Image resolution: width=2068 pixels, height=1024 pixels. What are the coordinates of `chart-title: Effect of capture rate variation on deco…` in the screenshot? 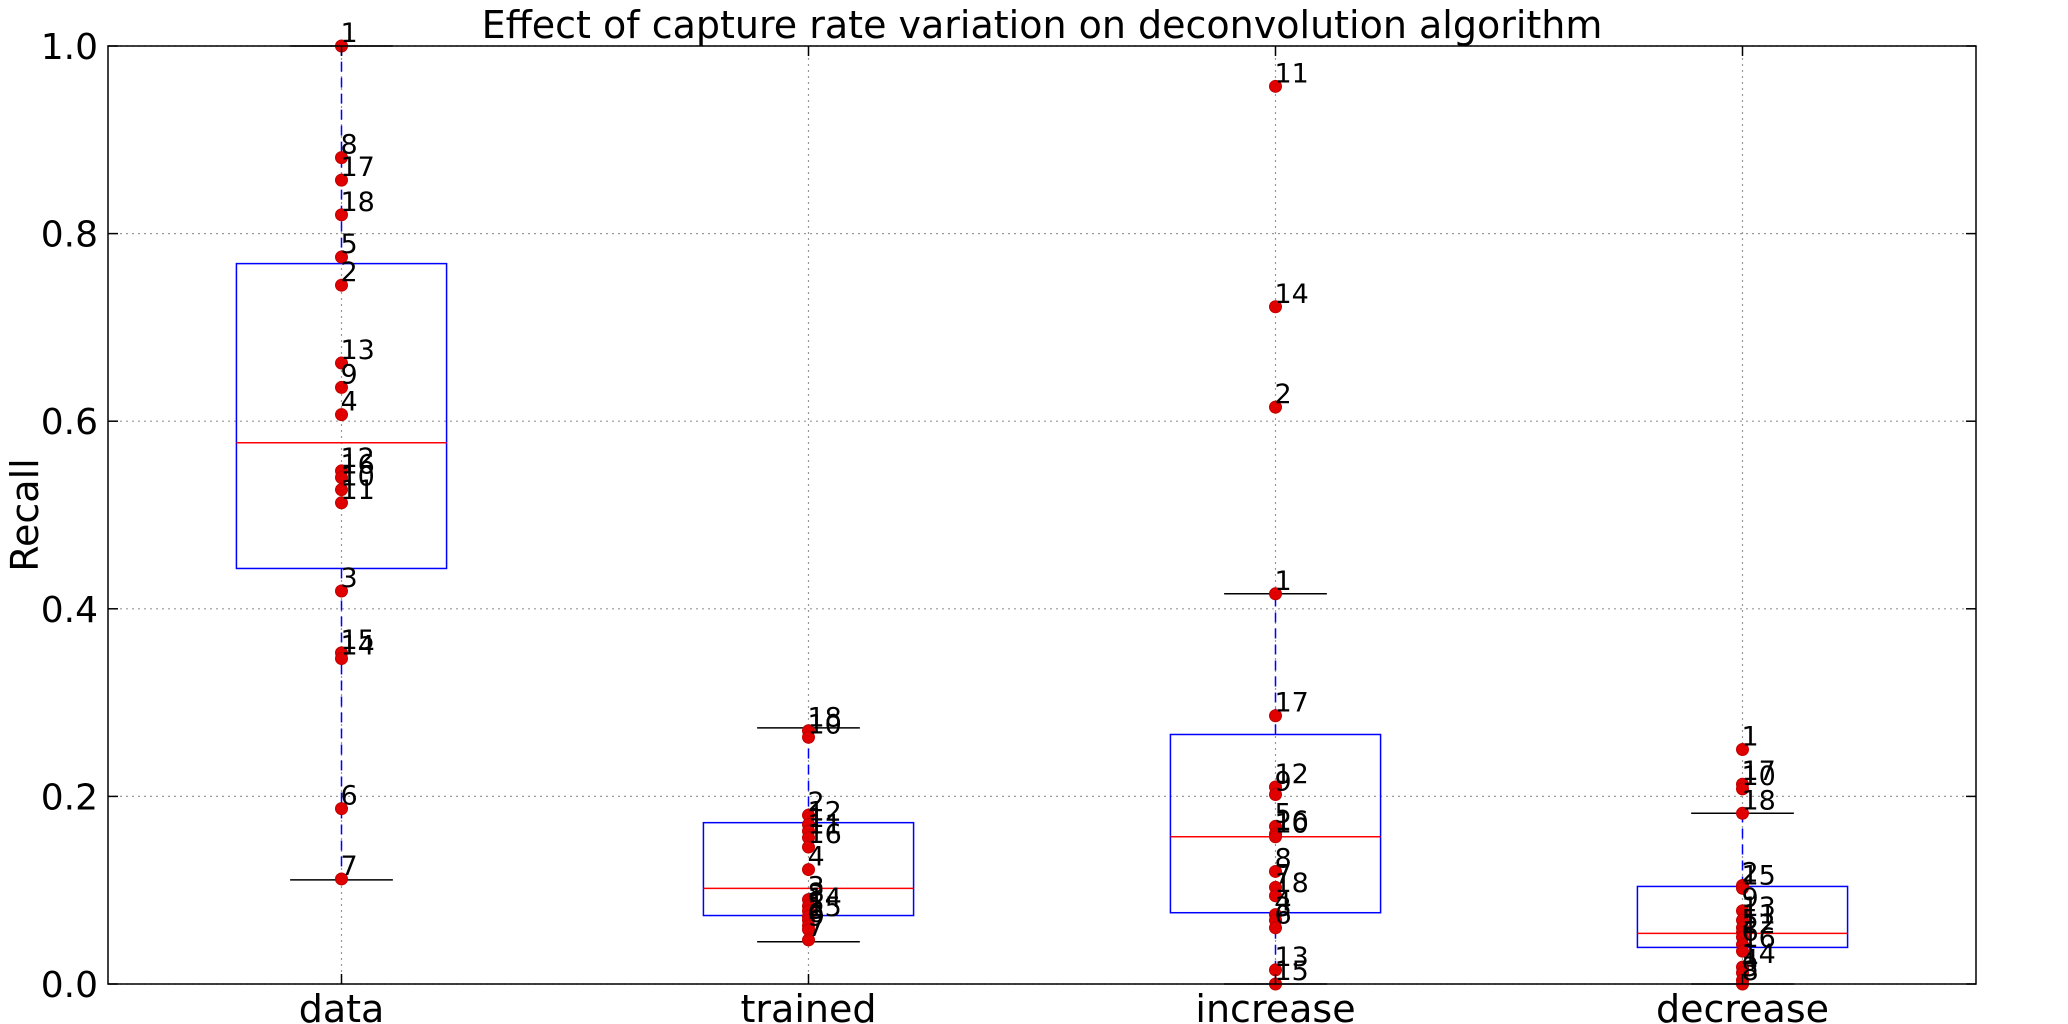 It's located at (1042, 25).